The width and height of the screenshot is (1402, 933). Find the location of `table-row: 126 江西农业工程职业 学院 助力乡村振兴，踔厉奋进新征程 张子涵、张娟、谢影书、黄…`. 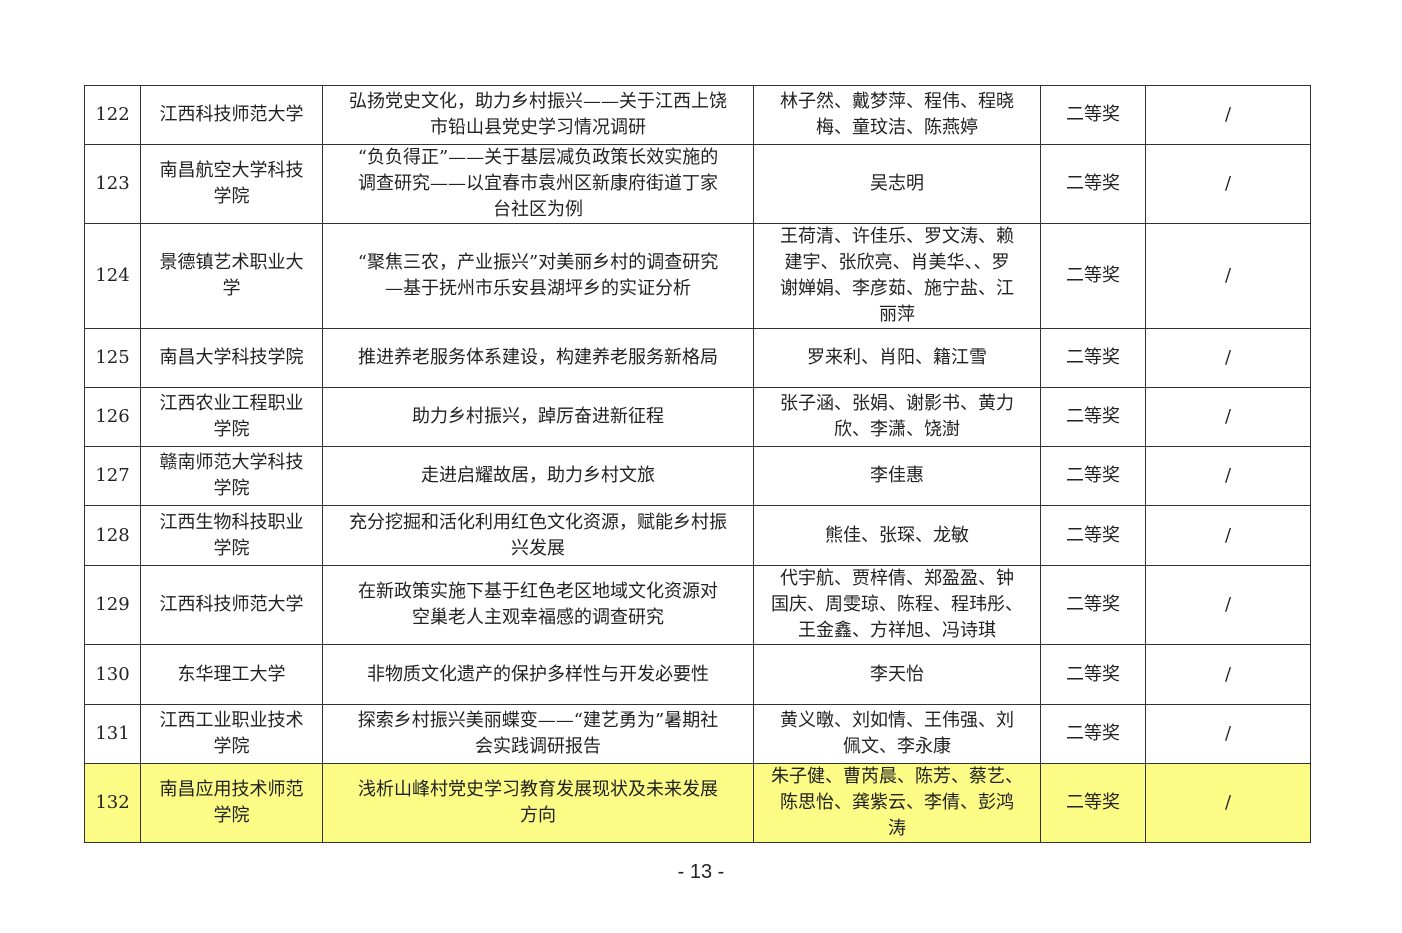

table-row: 126 江西农业工程职业 学院 助力乡村振兴，踔厉奋进新征程 张子涵、张娟、谢影书、黄… is located at coordinates (697, 417).